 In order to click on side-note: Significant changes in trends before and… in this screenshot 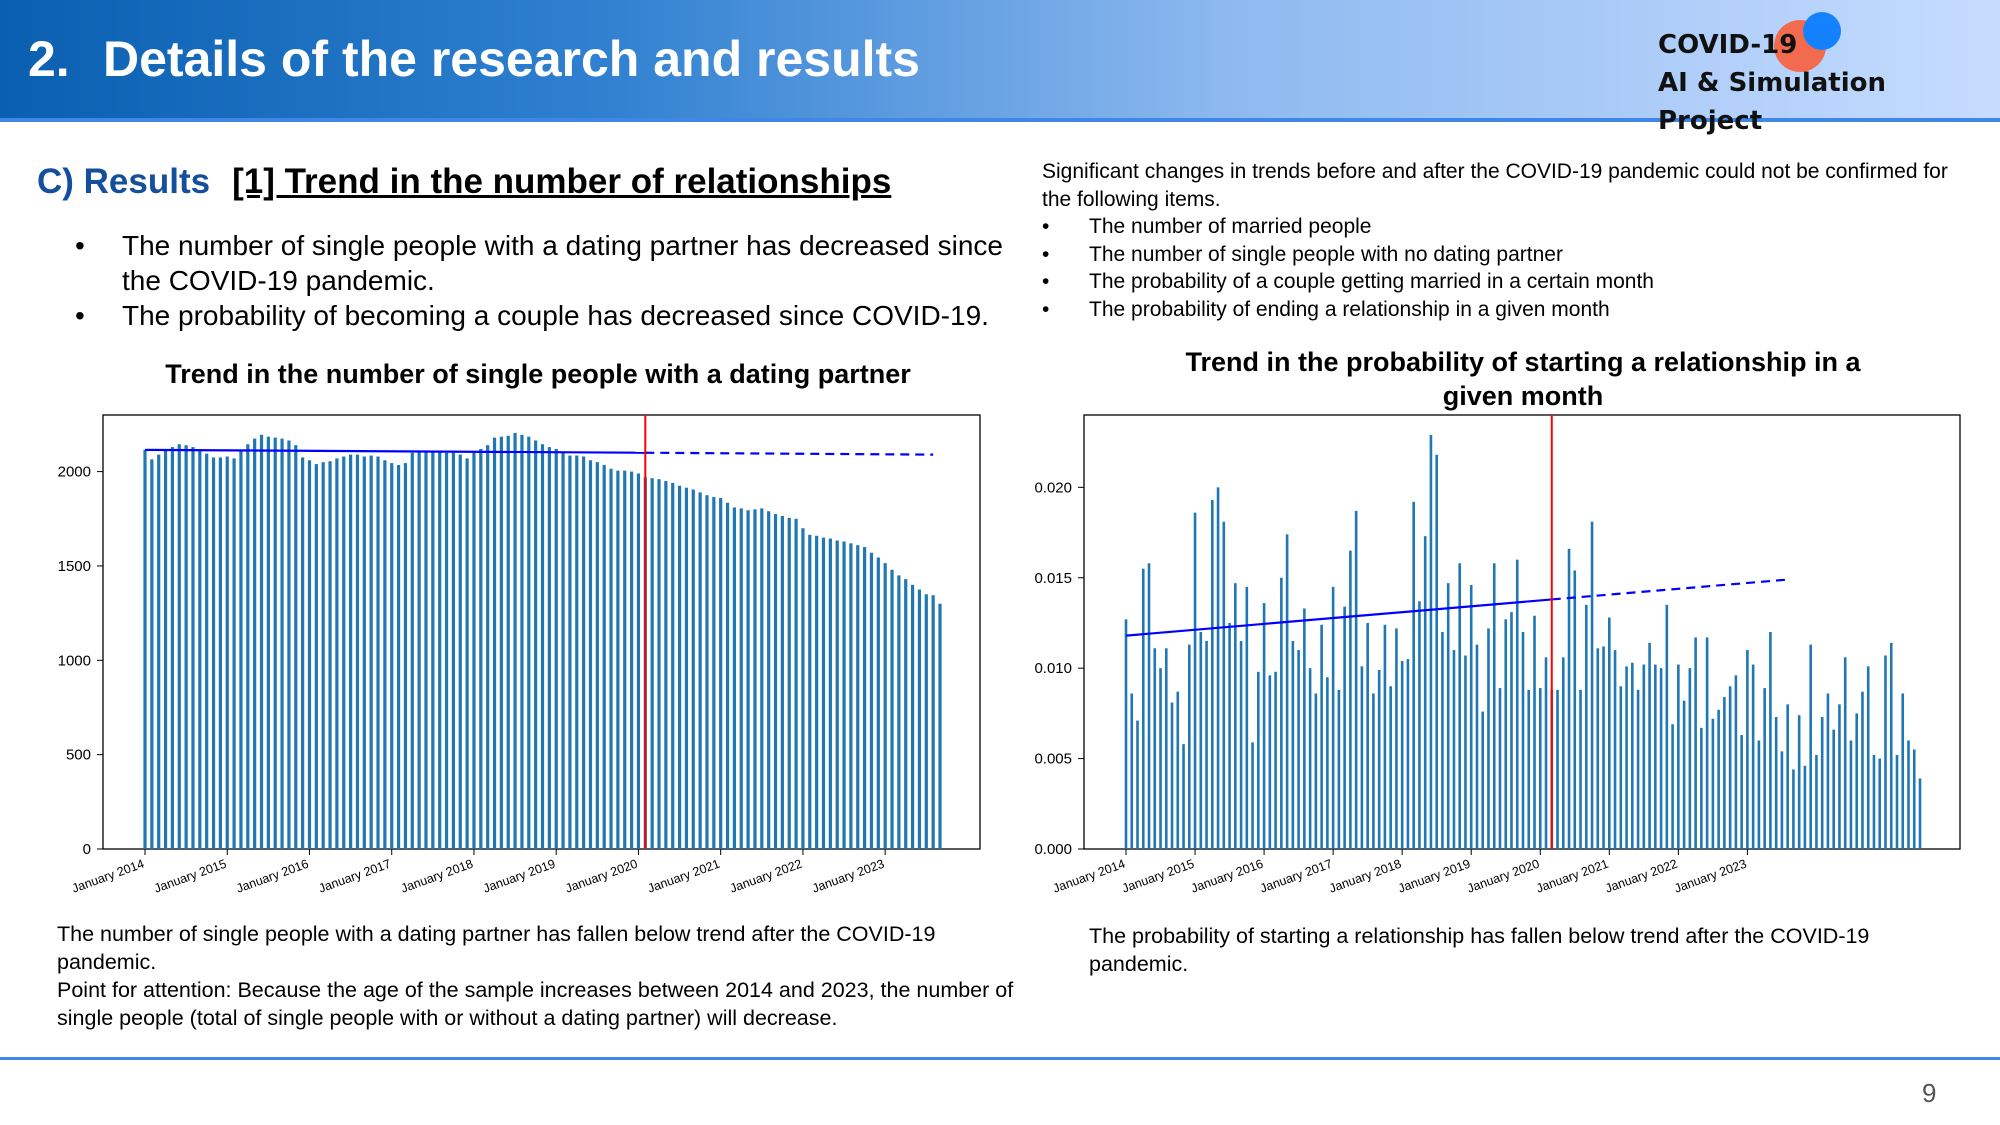, I will do `click(1512, 240)`.